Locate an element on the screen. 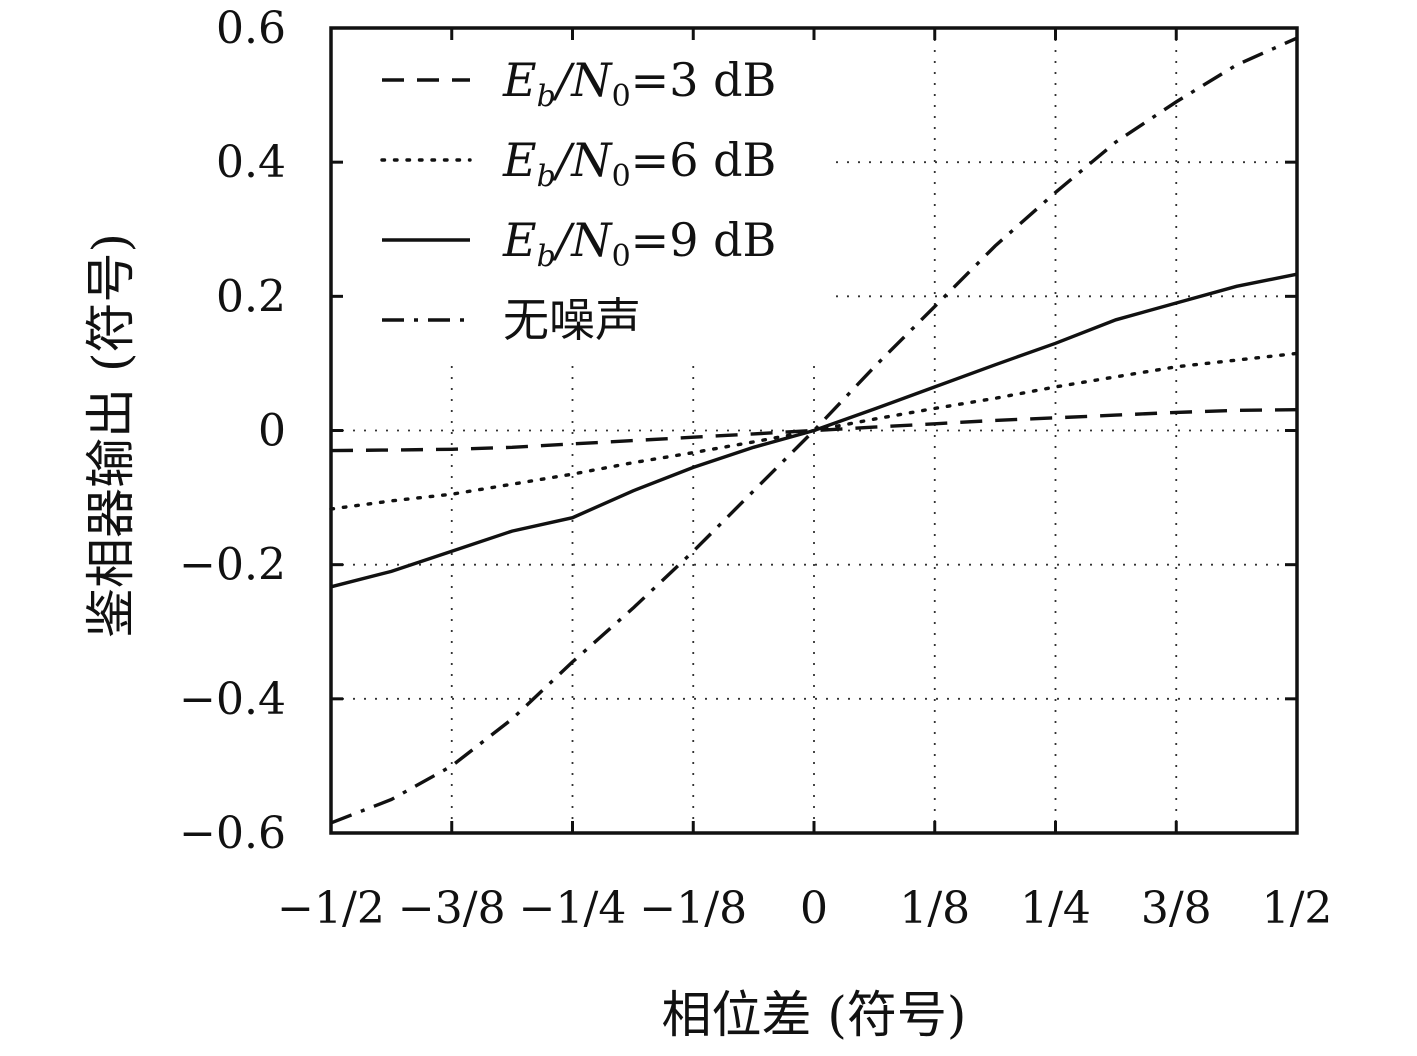  legend: Eb/N0=3 dB Eb/N0=6 dB Eb/N0=9 dB 无噪声 is located at coordinates (578, 200).